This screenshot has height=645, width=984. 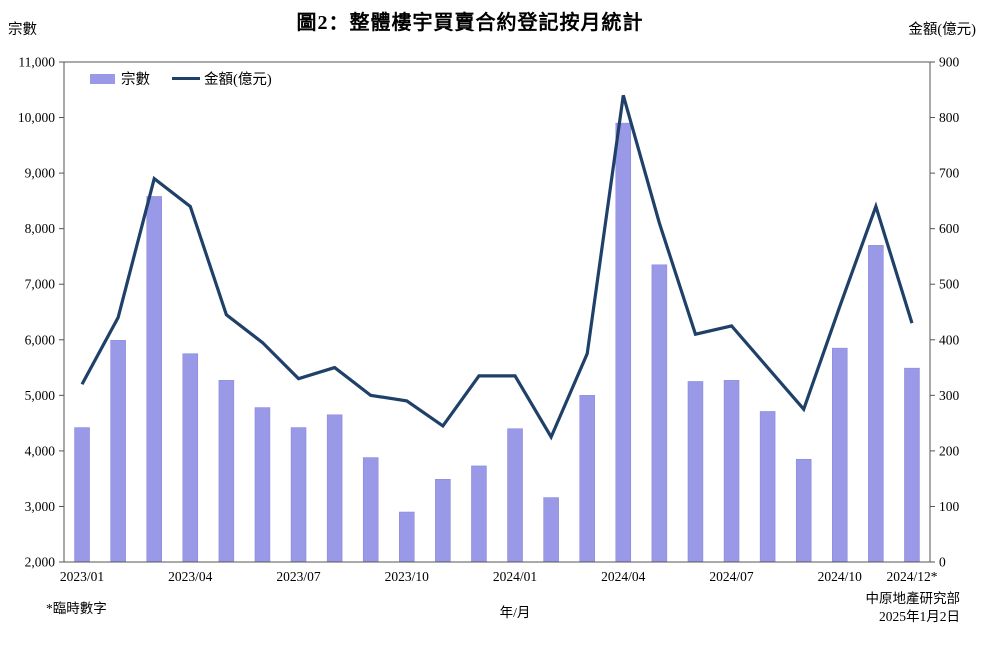 I want to click on right-axis-tick-label: 200, so click(x=949, y=450).